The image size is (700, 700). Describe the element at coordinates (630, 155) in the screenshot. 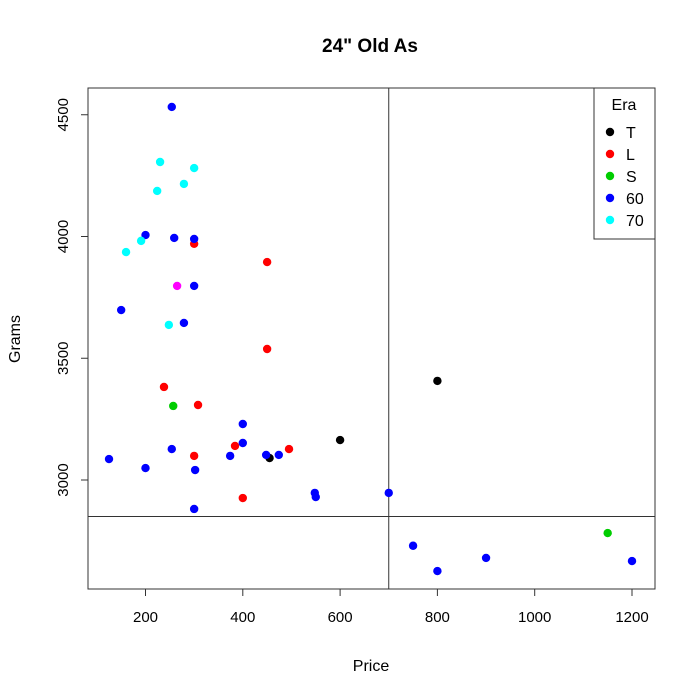

I see `legend-label: L` at that location.